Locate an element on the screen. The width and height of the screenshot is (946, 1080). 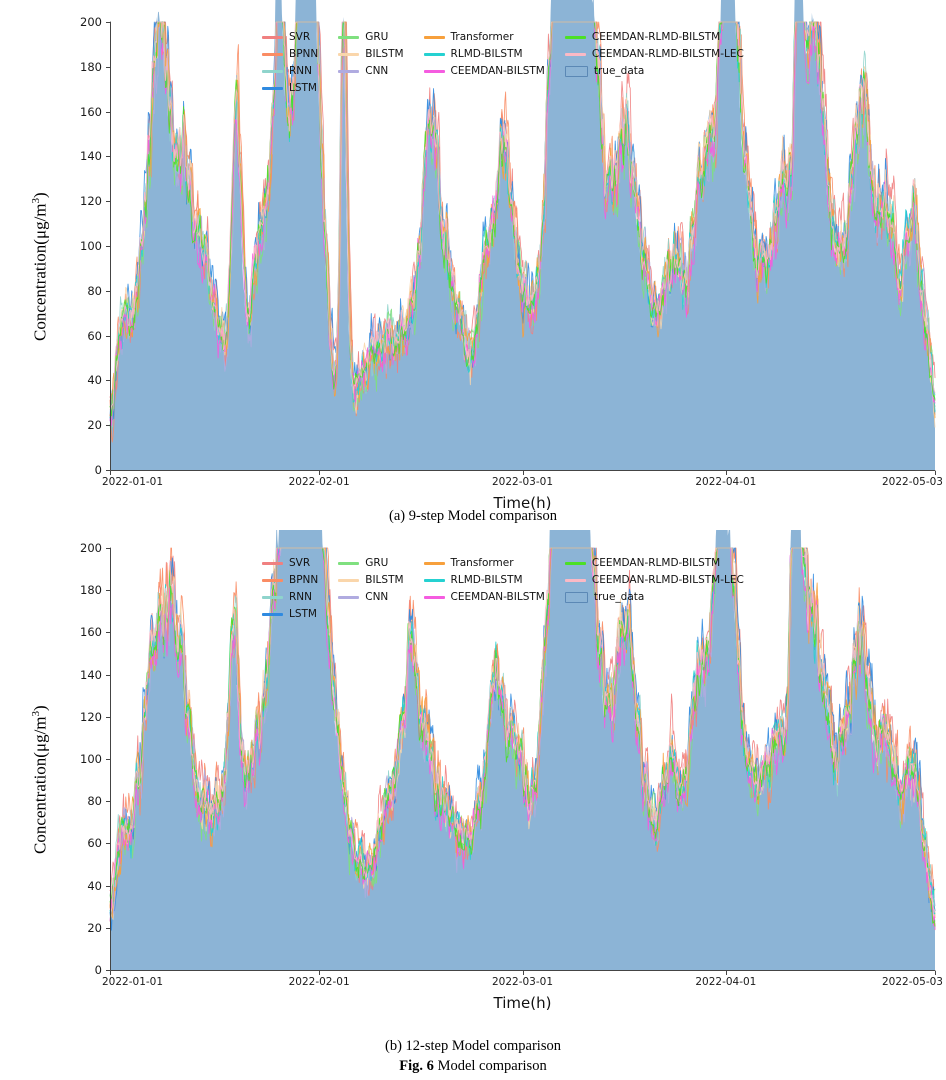
x-tick-label: 2022-03-01 is located at coordinates (522, 982).